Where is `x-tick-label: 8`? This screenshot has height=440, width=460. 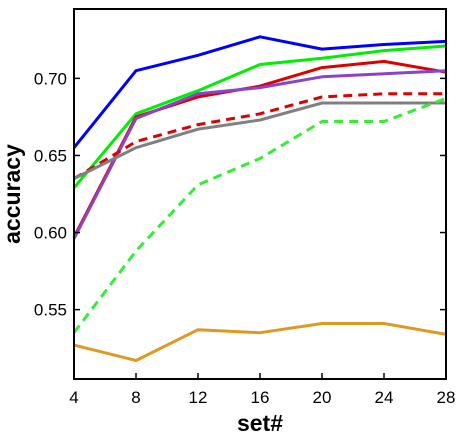
x-tick-label: 8 is located at coordinates (135, 397).